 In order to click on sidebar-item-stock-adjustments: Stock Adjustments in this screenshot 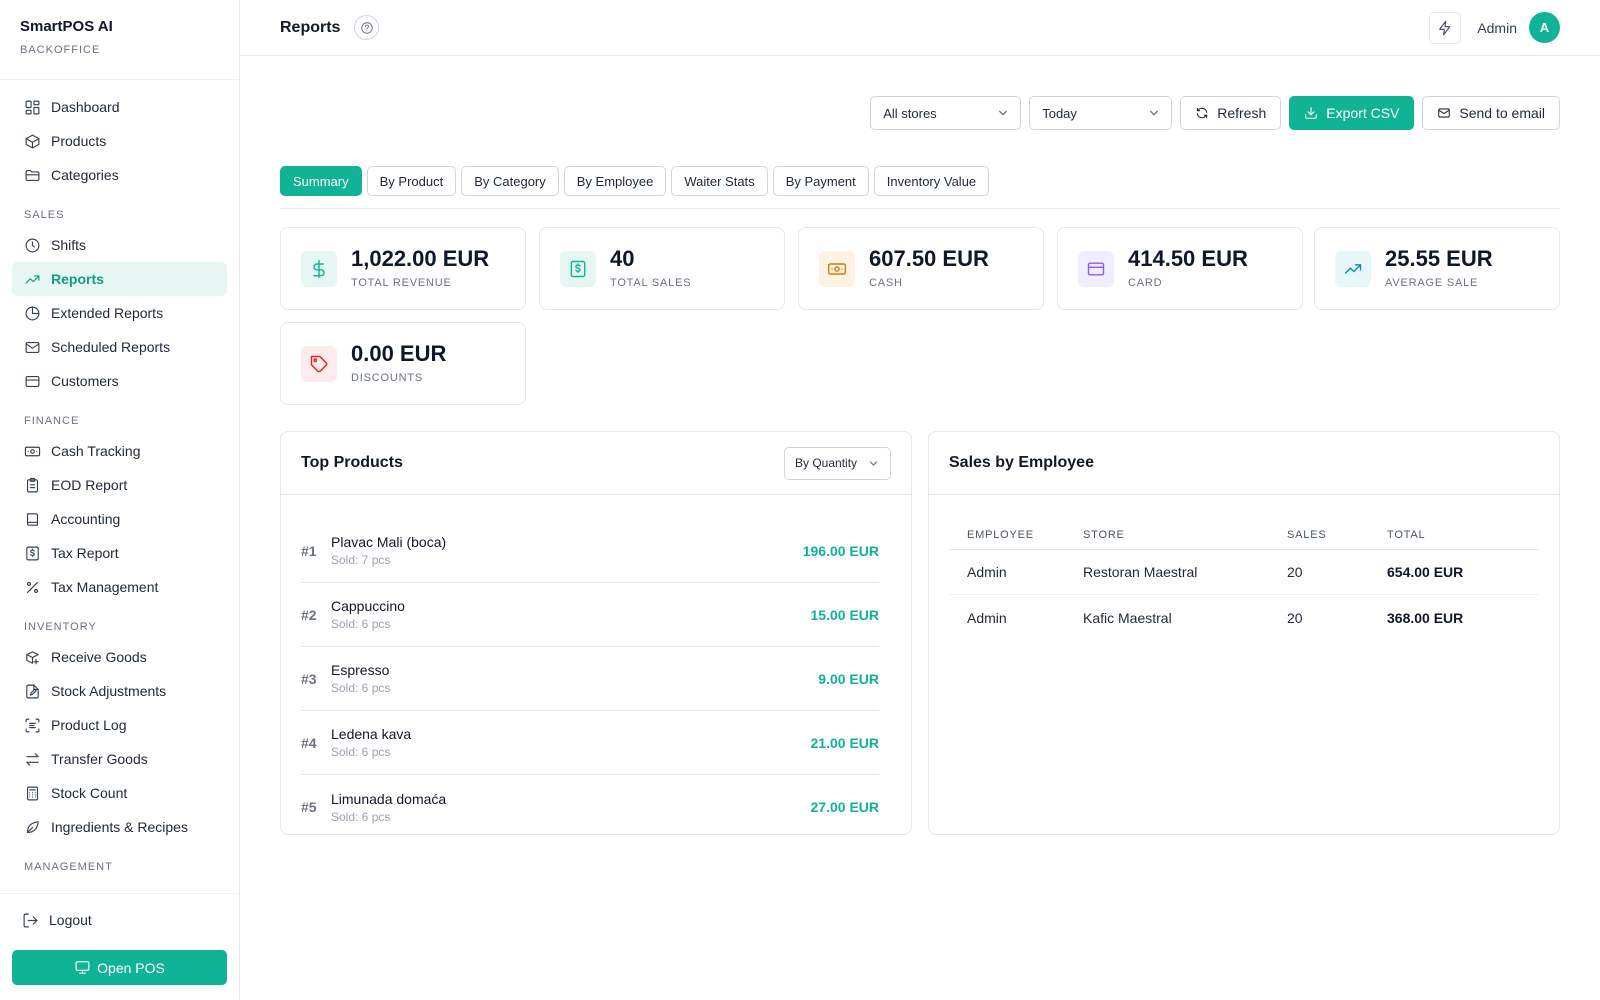, I will do `click(119, 691)`.